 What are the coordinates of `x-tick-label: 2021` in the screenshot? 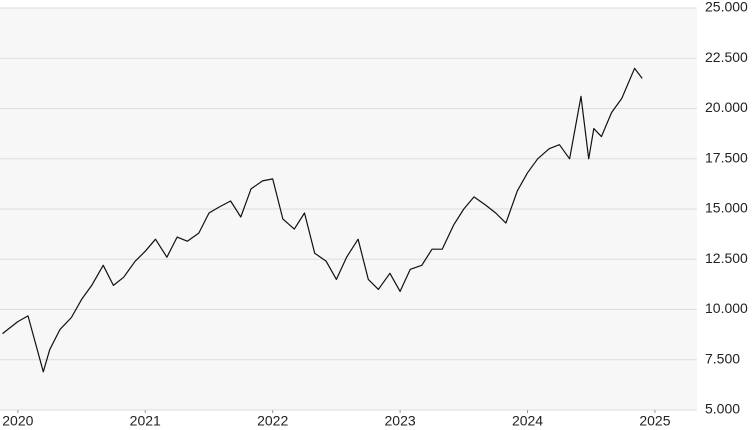 It's located at (145, 421).